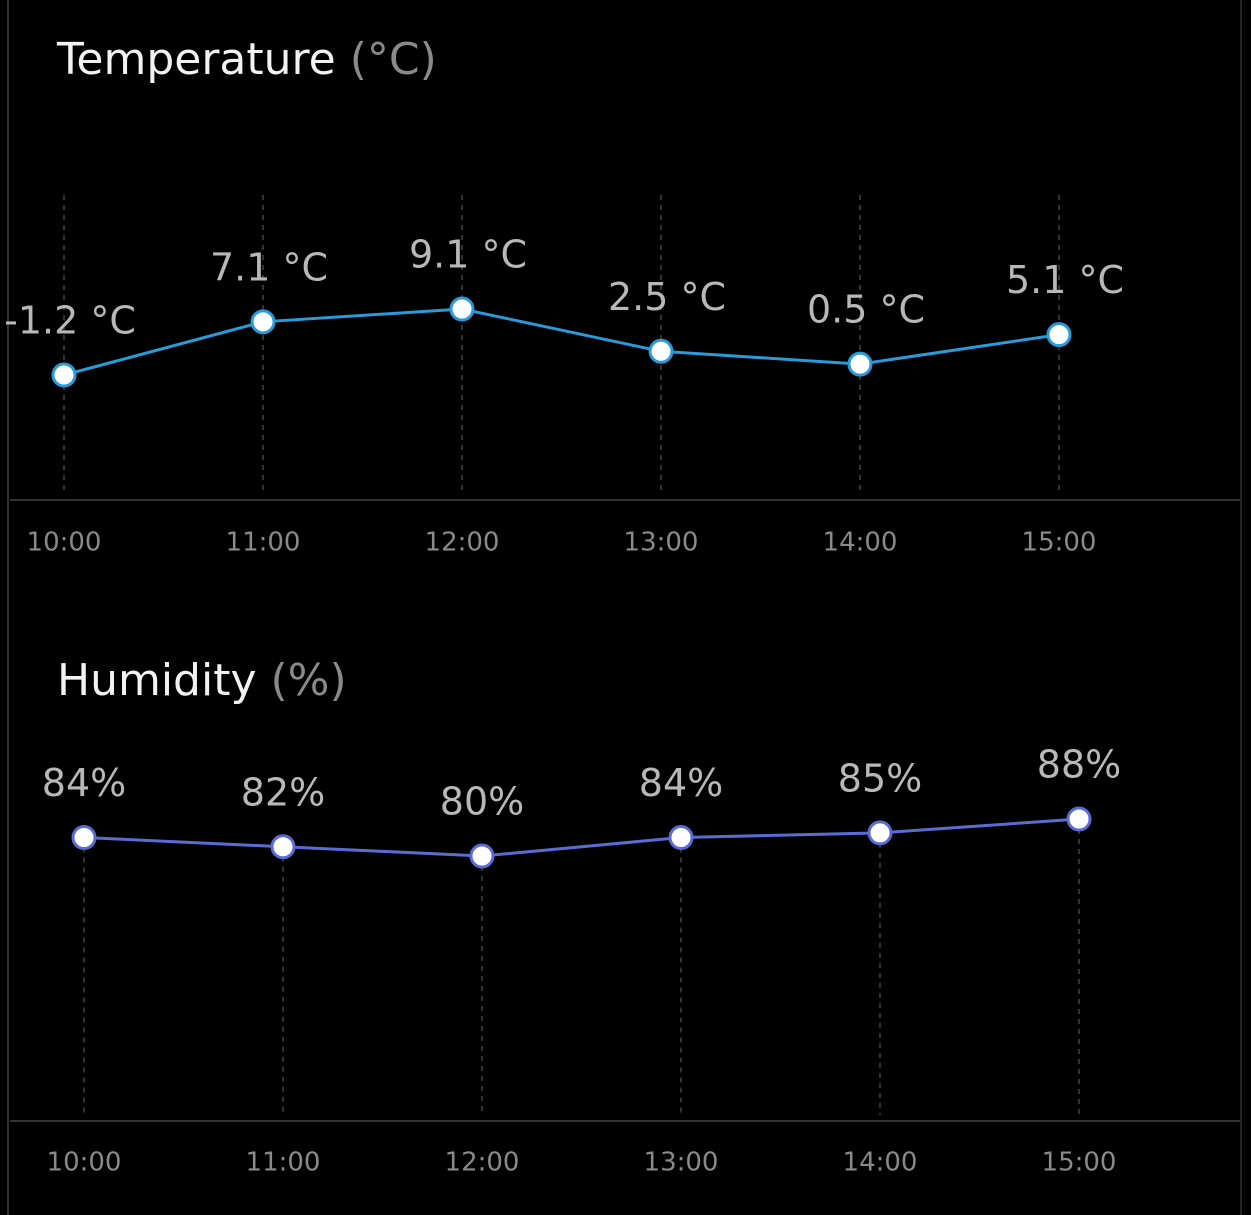 The height and width of the screenshot is (1215, 1251). Describe the element at coordinates (880, 778) in the screenshot. I see `value-label: 85%` at that location.